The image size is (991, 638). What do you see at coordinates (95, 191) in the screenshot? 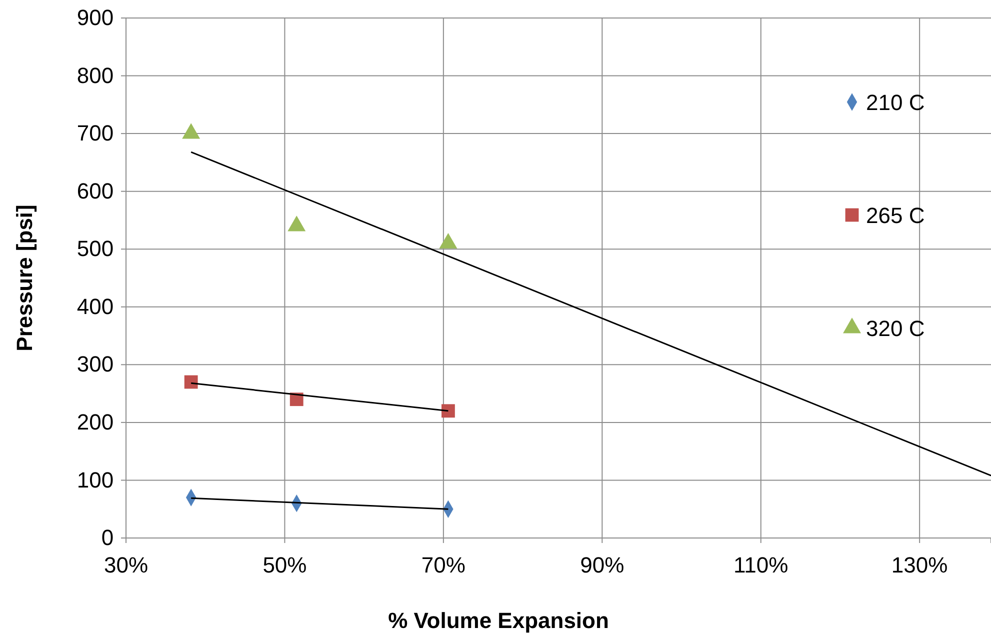
I see `y-tick-label: 600` at bounding box center [95, 191].